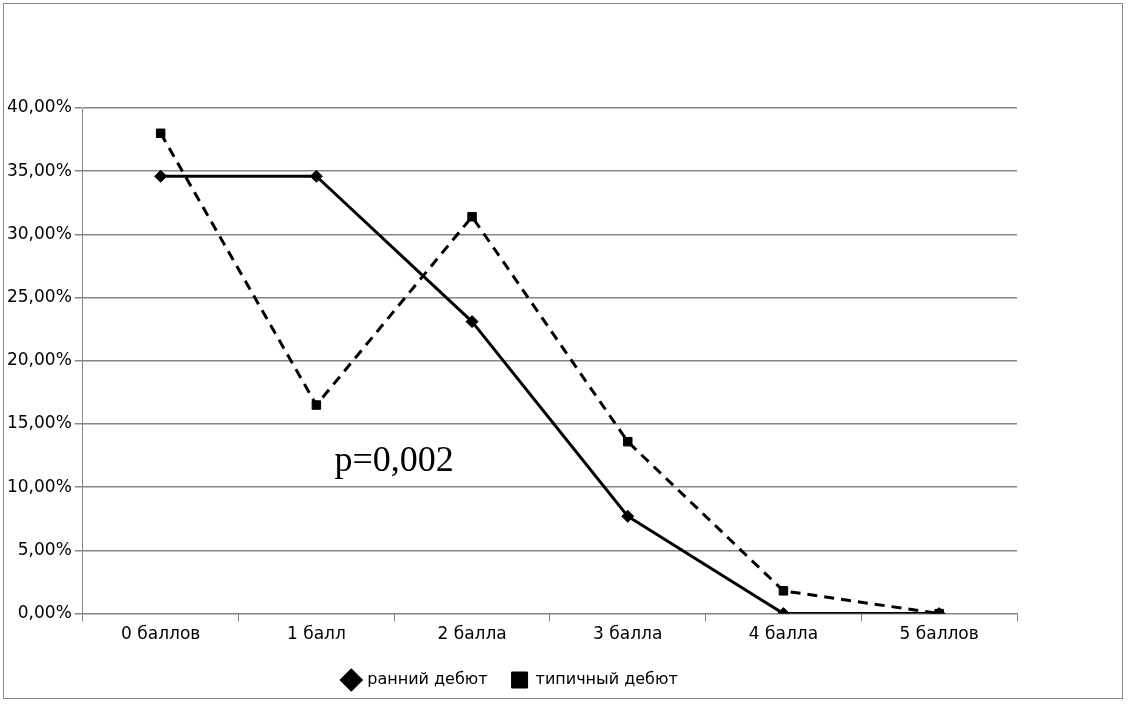 The image size is (1128, 704). Describe the element at coordinates (472, 633) in the screenshot. I see `x-tick-label: 2 балла` at that location.